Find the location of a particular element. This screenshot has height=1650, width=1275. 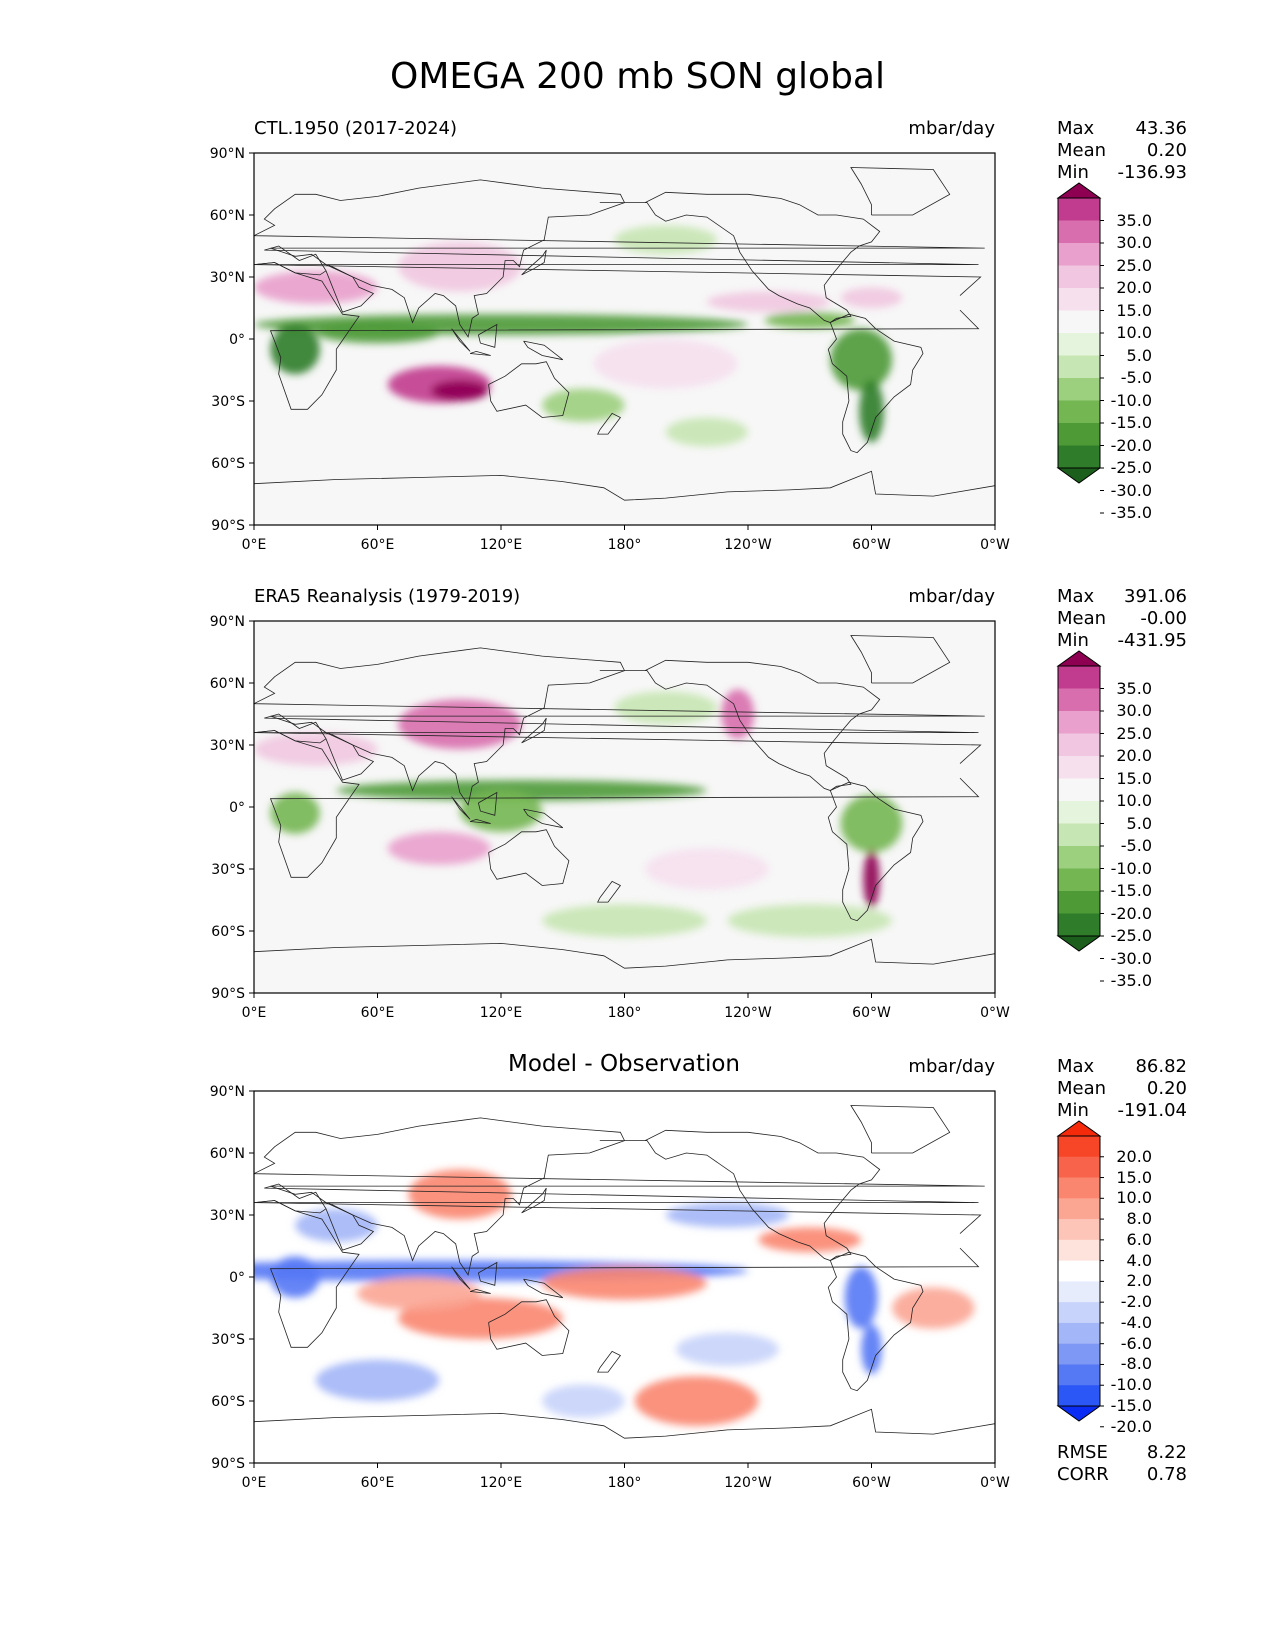

y-tick-label: 60°N is located at coordinates (227, 684).